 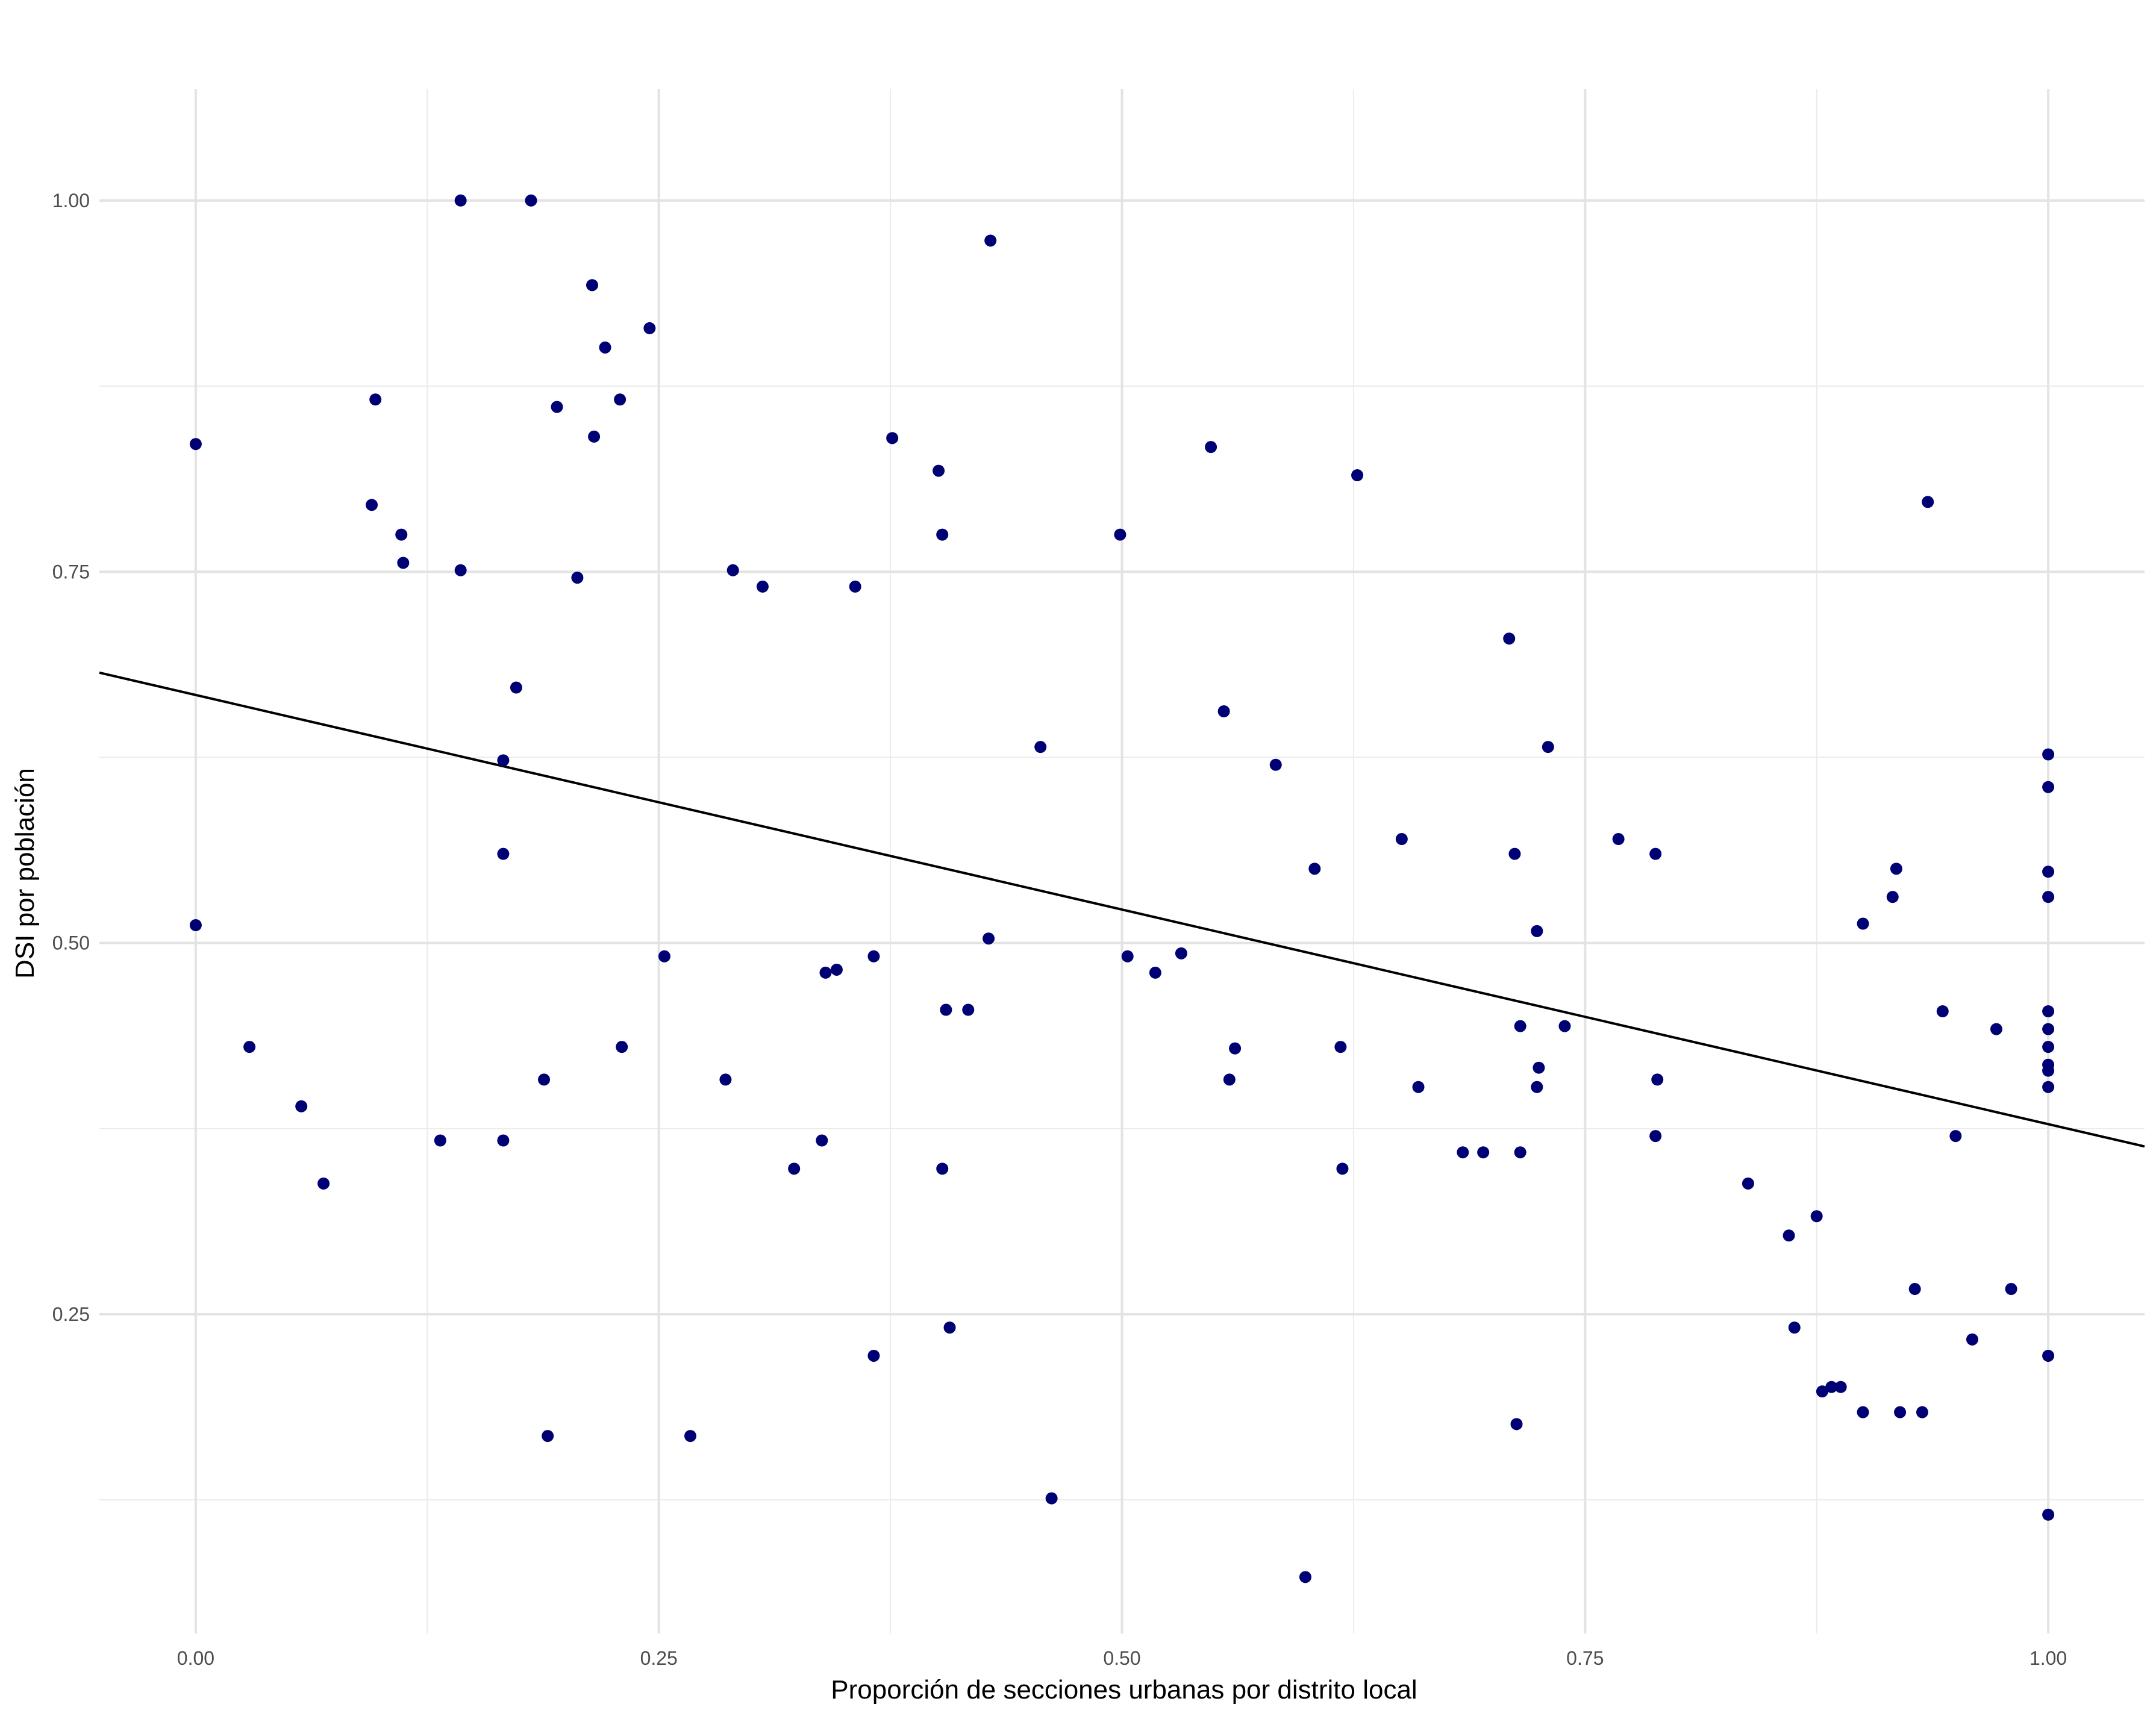 What do you see at coordinates (1121, 1658) in the screenshot?
I see `x-tick-label: 0.50` at bounding box center [1121, 1658].